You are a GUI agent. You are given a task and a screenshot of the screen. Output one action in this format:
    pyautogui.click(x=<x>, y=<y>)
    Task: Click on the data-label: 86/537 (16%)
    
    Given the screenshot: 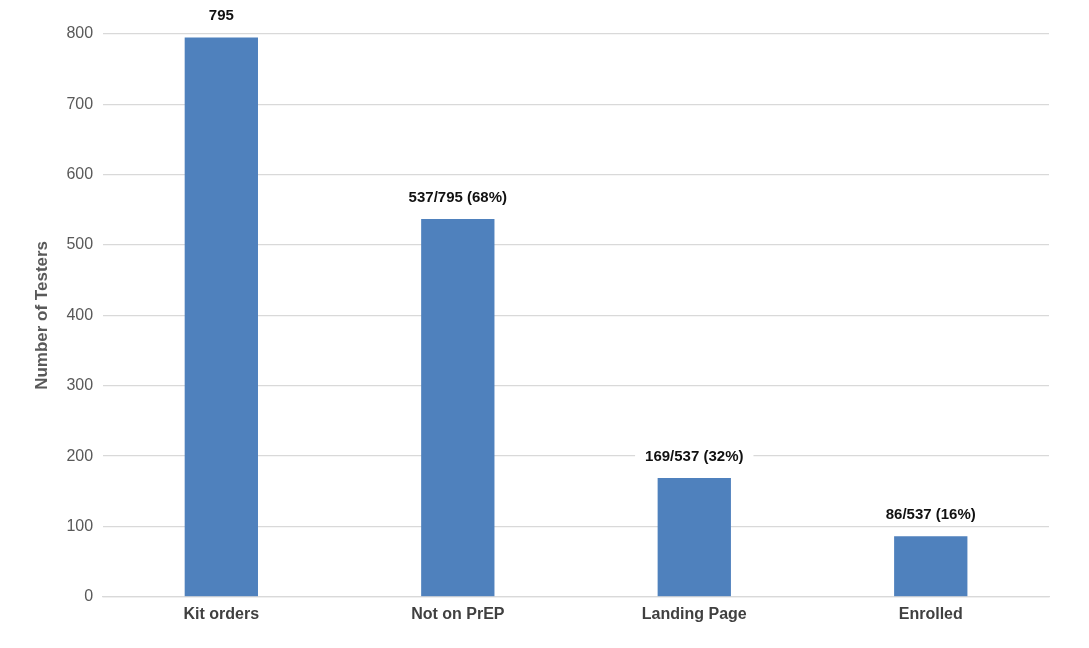 What is the action you would take?
    pyautogui.click(x=930, y=513)
    